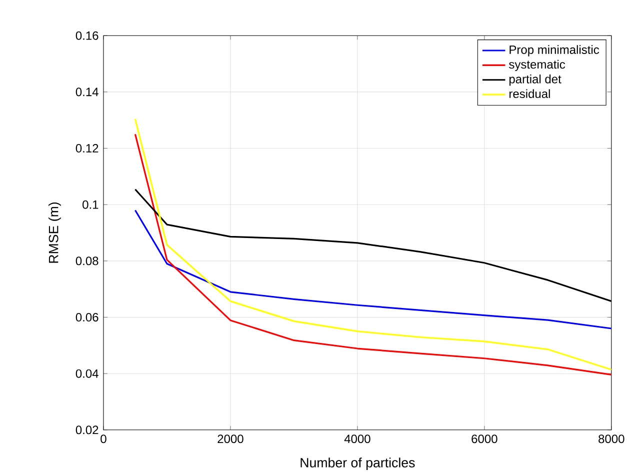 The image size is (627, 475). What do you see at coordinates (87, 35) in the screenshot?
I see `y-tick-label: 0.16` at bounding box center [87, 35].